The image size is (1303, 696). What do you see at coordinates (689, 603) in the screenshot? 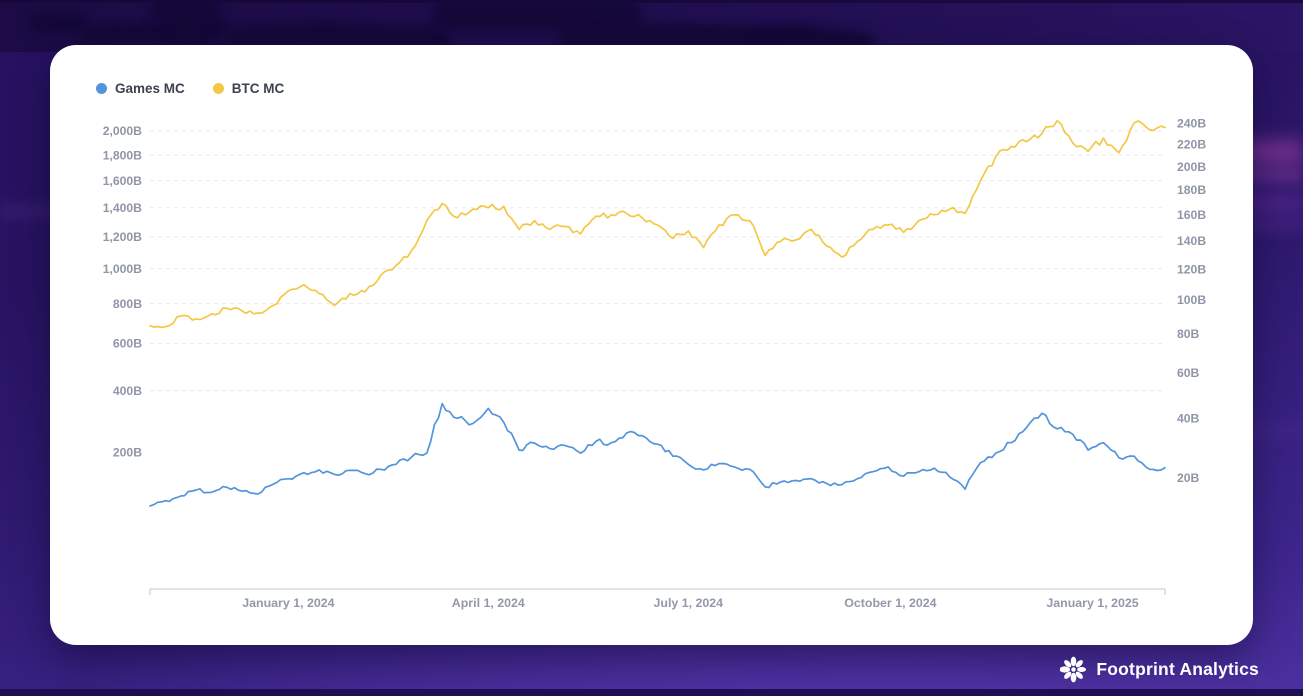
I see `x-axis-tick-label: July 1, 2024` at bounding box center [689, 603].